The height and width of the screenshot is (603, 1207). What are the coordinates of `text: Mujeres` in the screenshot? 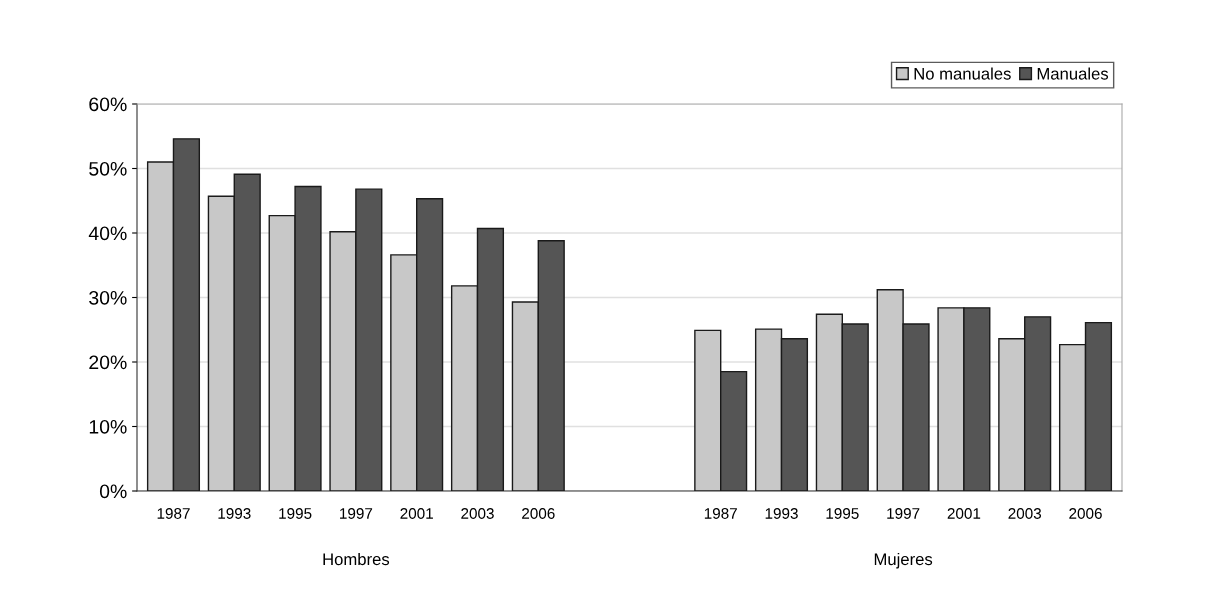 It's located at (903, 560).